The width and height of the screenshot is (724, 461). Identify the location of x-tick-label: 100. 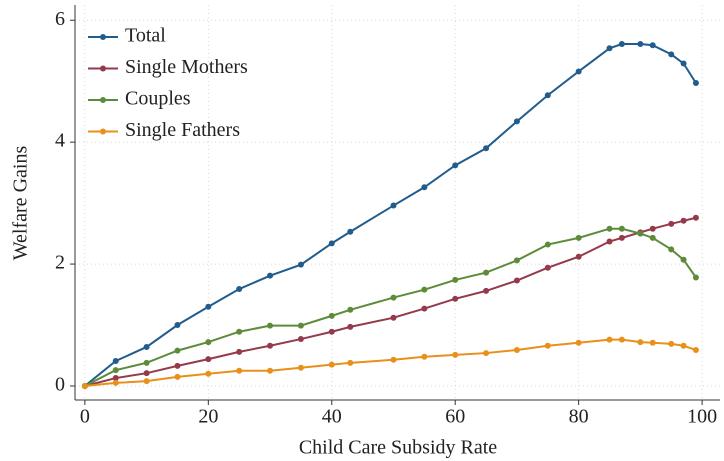
(702, 417).